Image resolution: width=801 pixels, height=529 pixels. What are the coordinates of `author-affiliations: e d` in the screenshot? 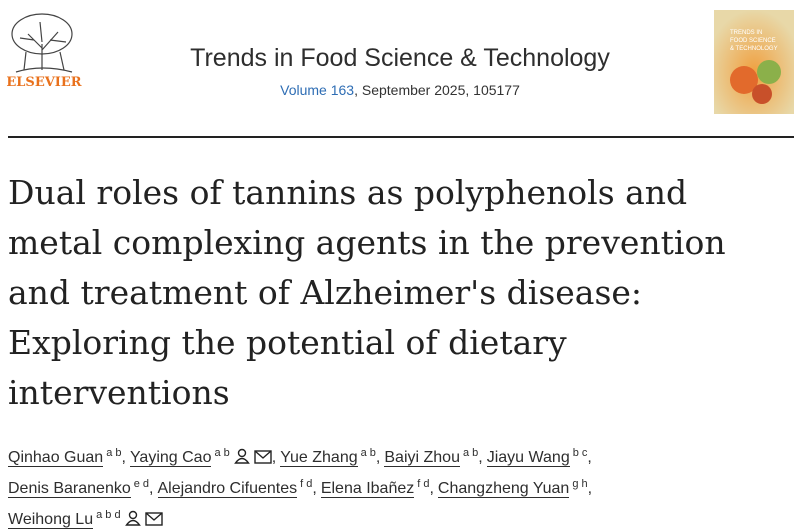 It's located at (141, 484).